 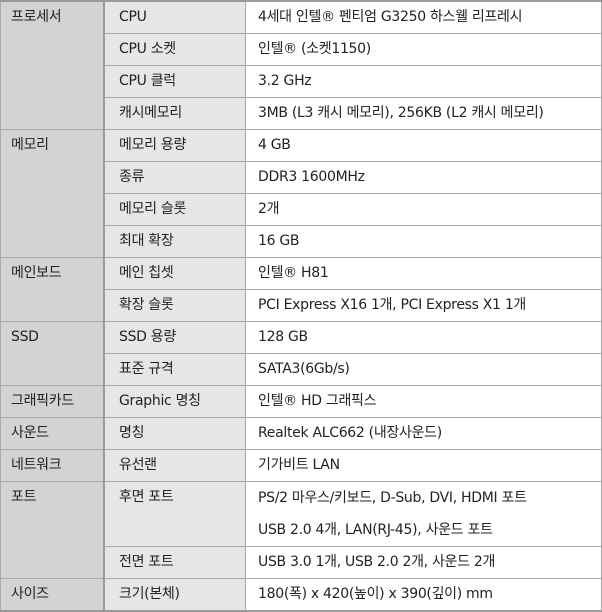 I want to click on item-cell: 메모리 용량, so click(x=174, y=145).